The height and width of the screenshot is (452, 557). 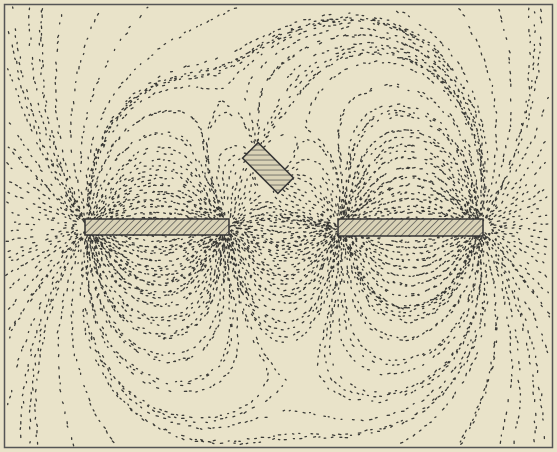 What do you see at coordinates (268, 168) in the screenshot?
I see `small-magnet` at bounding box center [268, 168].